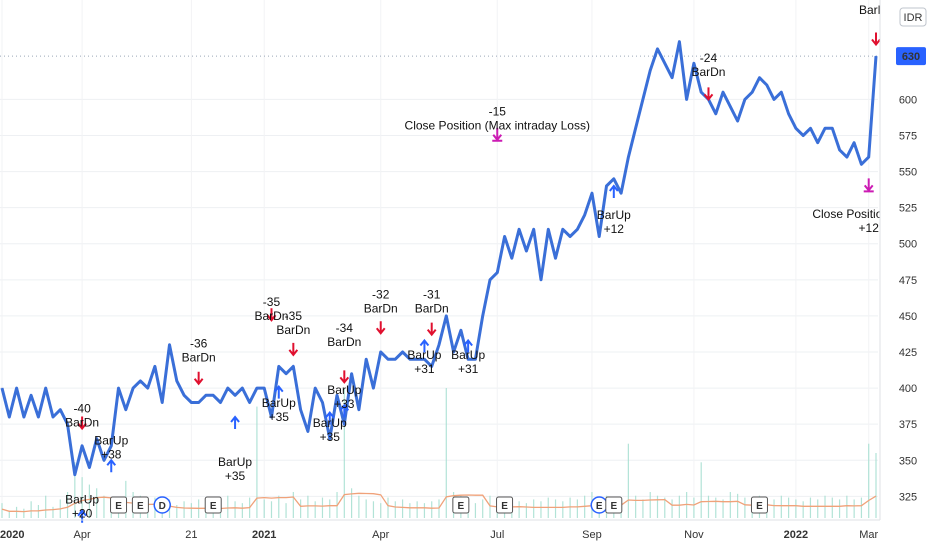 The width and height of the screenshot is (932, 555). I want to click on price-tick-label: 475, so click(908, 281).